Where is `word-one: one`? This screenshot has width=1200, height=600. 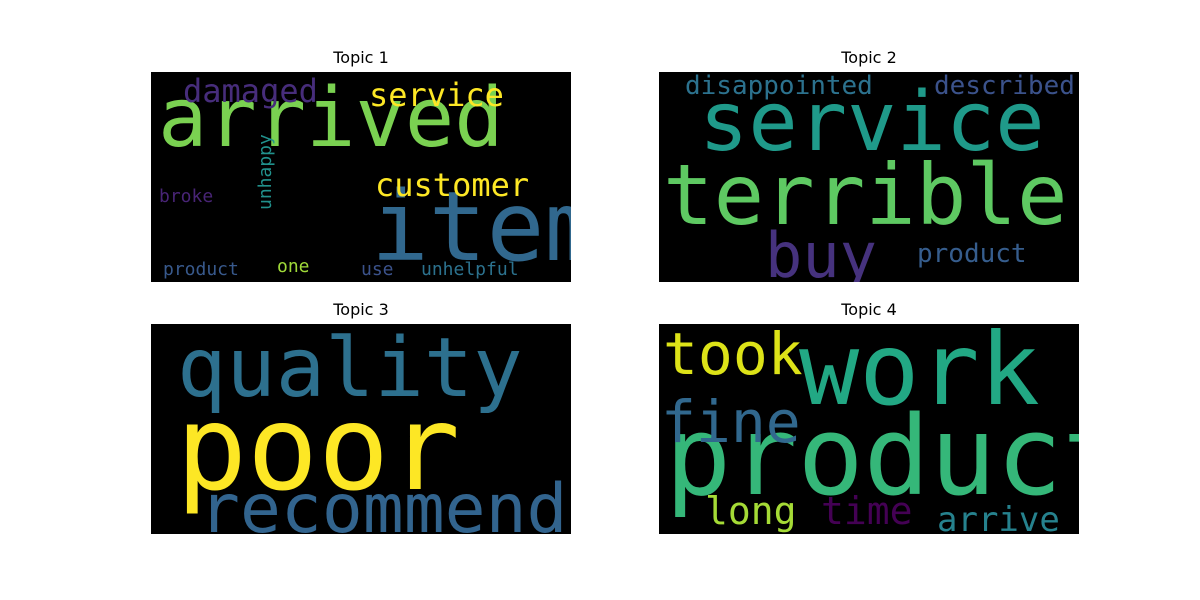 word-one: one is located at coordinates (293, 266).